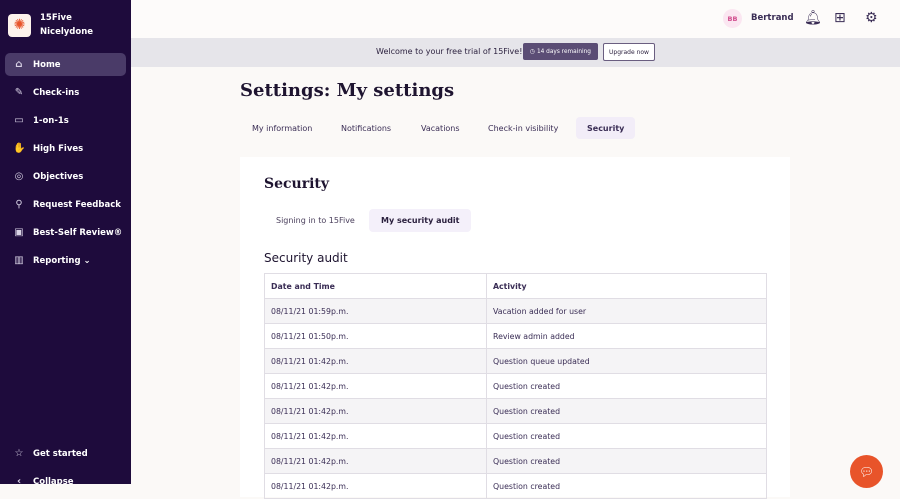 This screenshot has width=900, height=499. I want to click on column-header-date: Date and Time, so click(375, 286).